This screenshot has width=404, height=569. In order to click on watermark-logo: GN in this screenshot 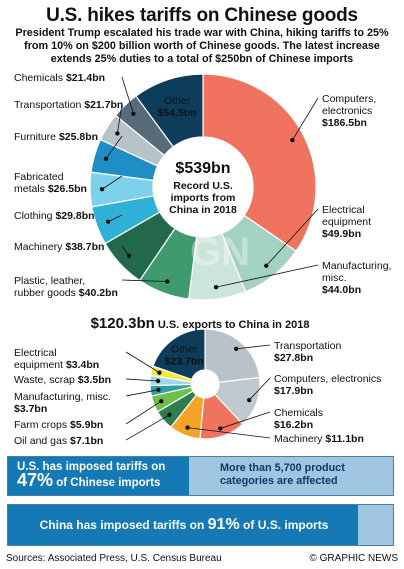, I will do `click(220, 252)`.